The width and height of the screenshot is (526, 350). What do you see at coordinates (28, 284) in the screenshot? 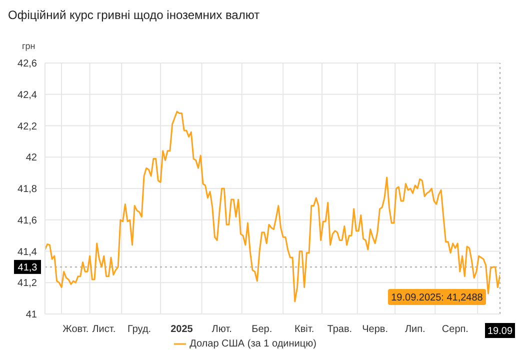
I see `y-tick-label: 41,2` at bounding box center [28, 284].